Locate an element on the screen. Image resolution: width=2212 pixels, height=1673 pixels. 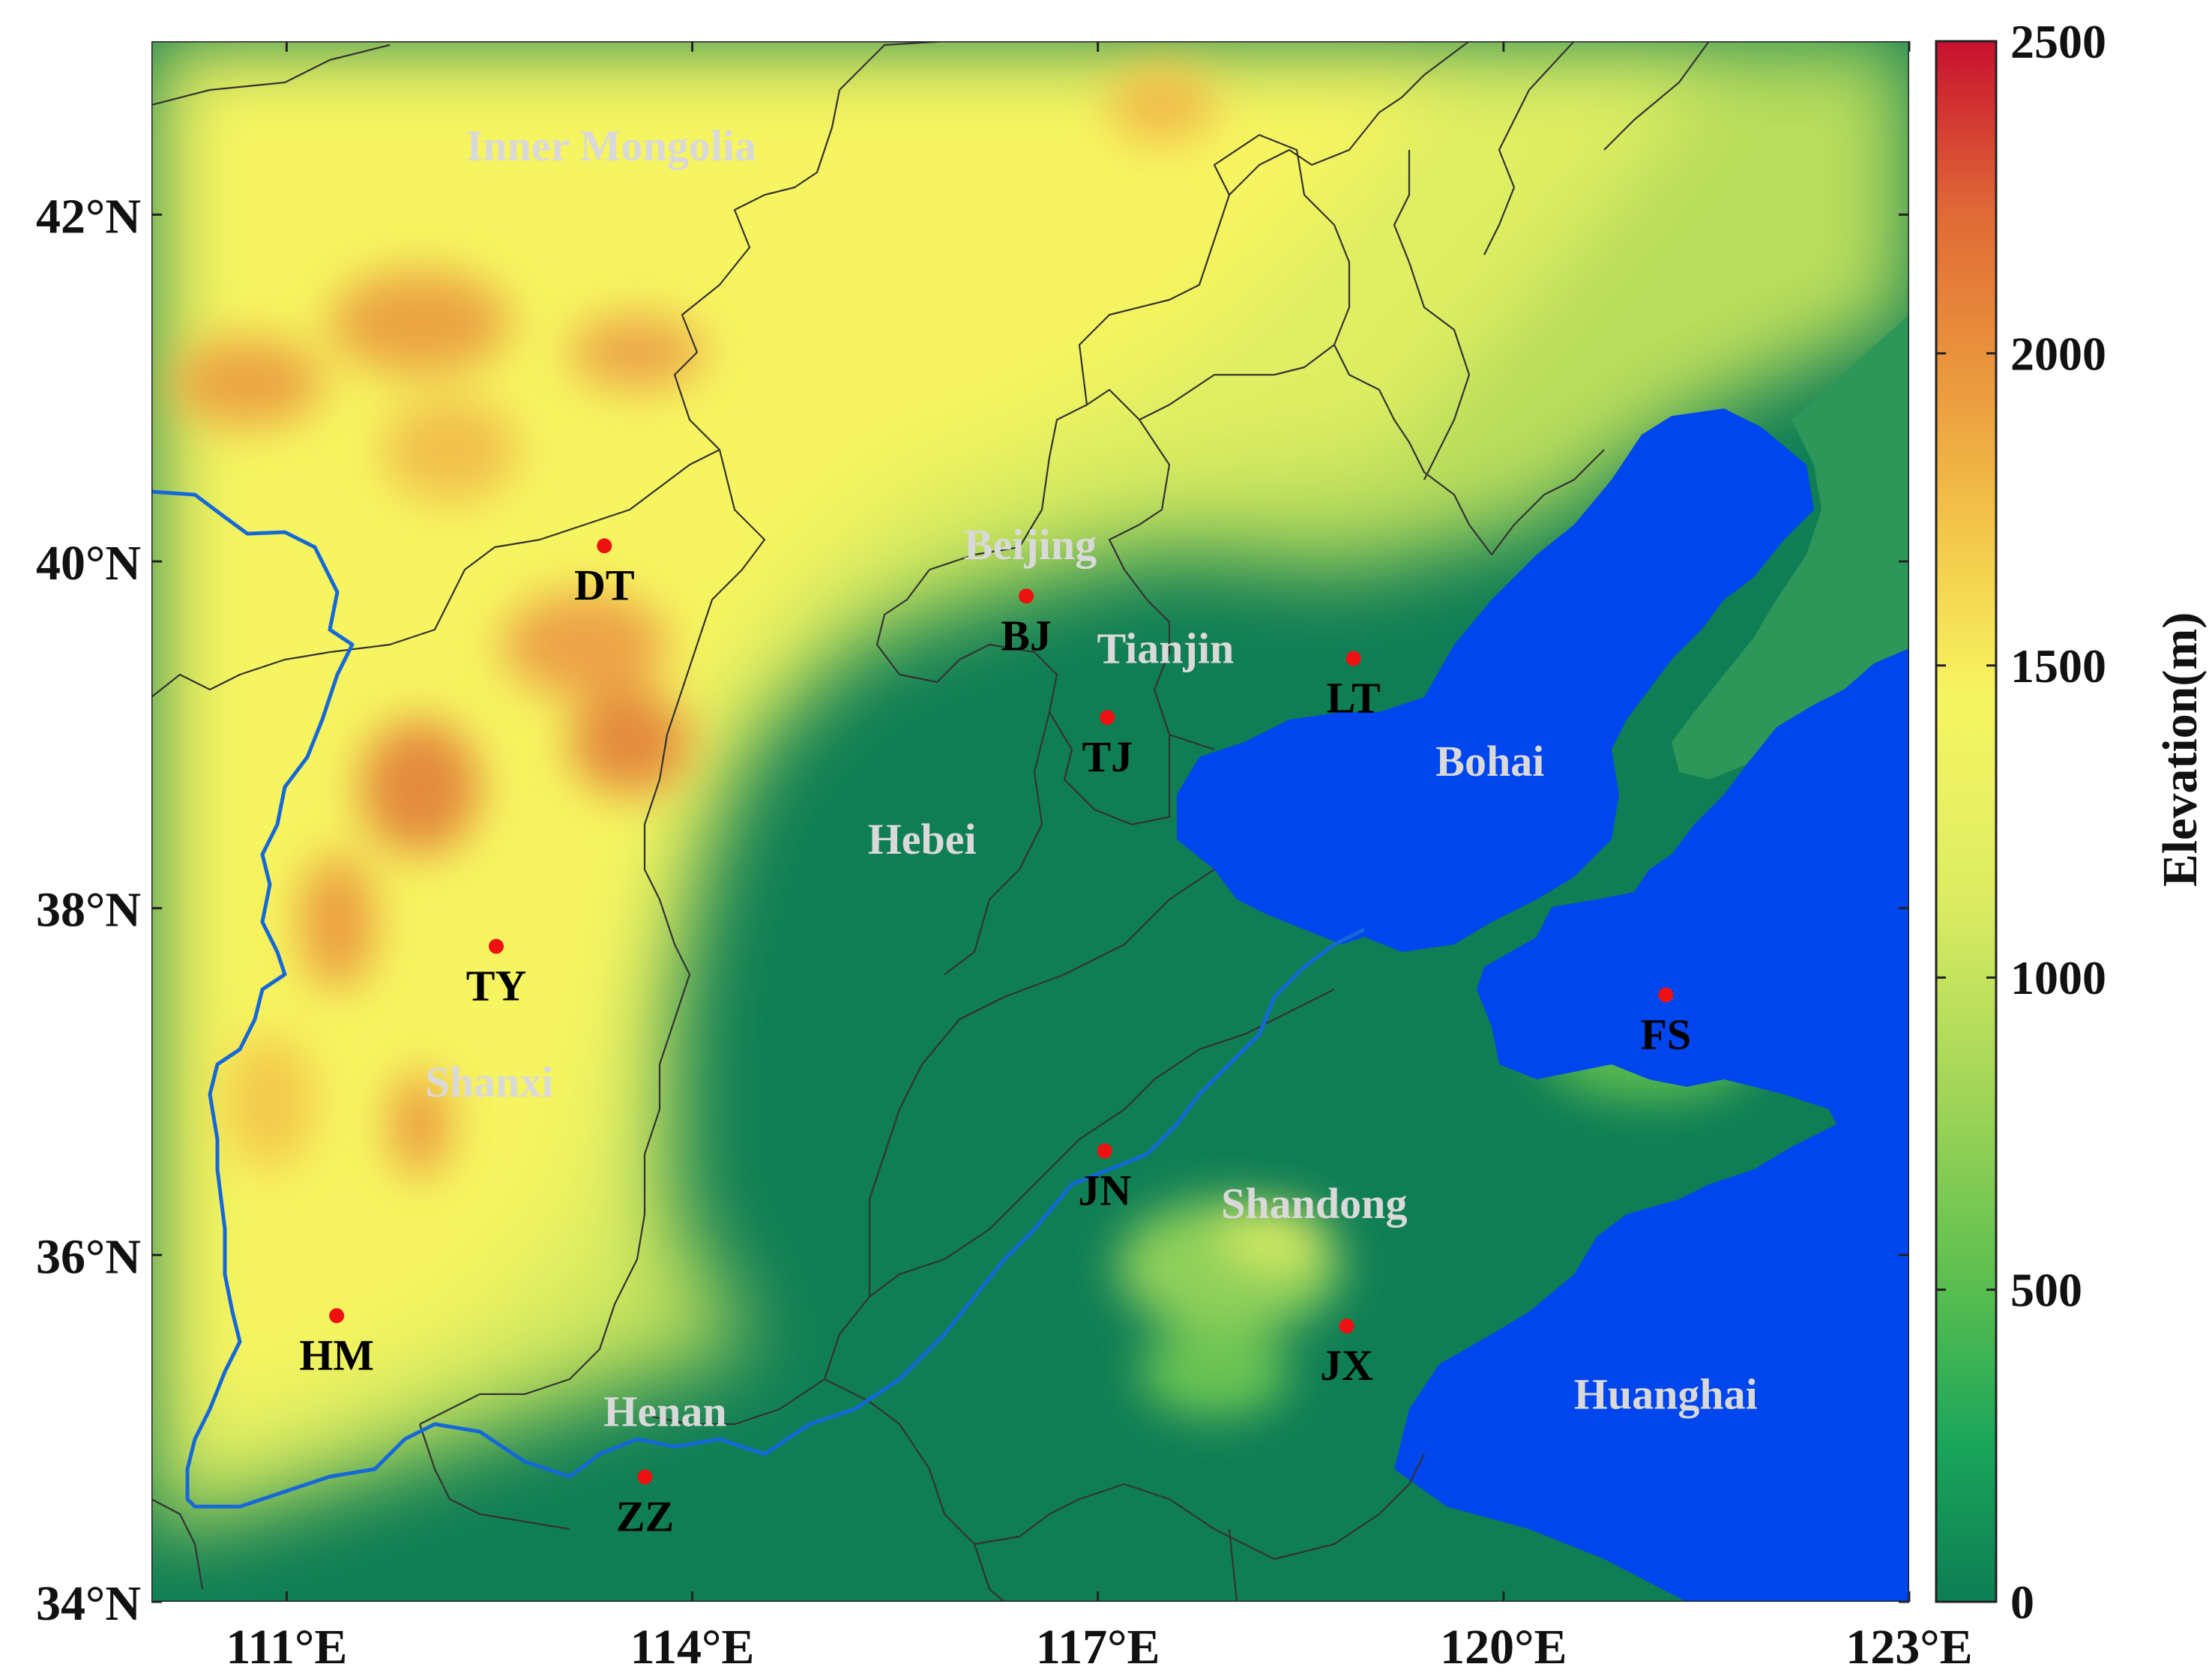
colorbar-tick-label: 0 is located at coordinates (2022, 1602).